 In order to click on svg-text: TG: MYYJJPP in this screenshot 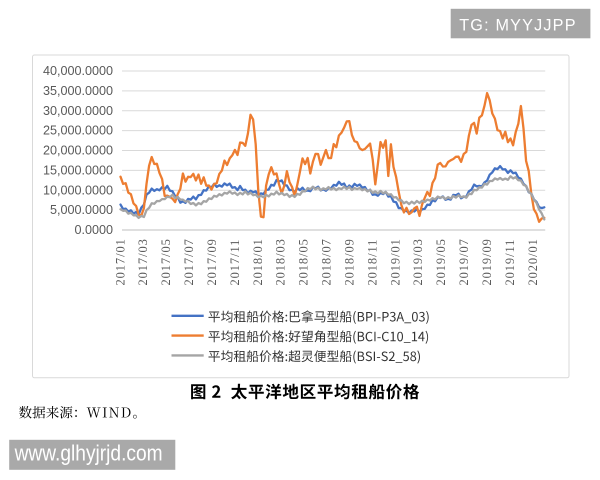, I will do `click(517, 26)`.